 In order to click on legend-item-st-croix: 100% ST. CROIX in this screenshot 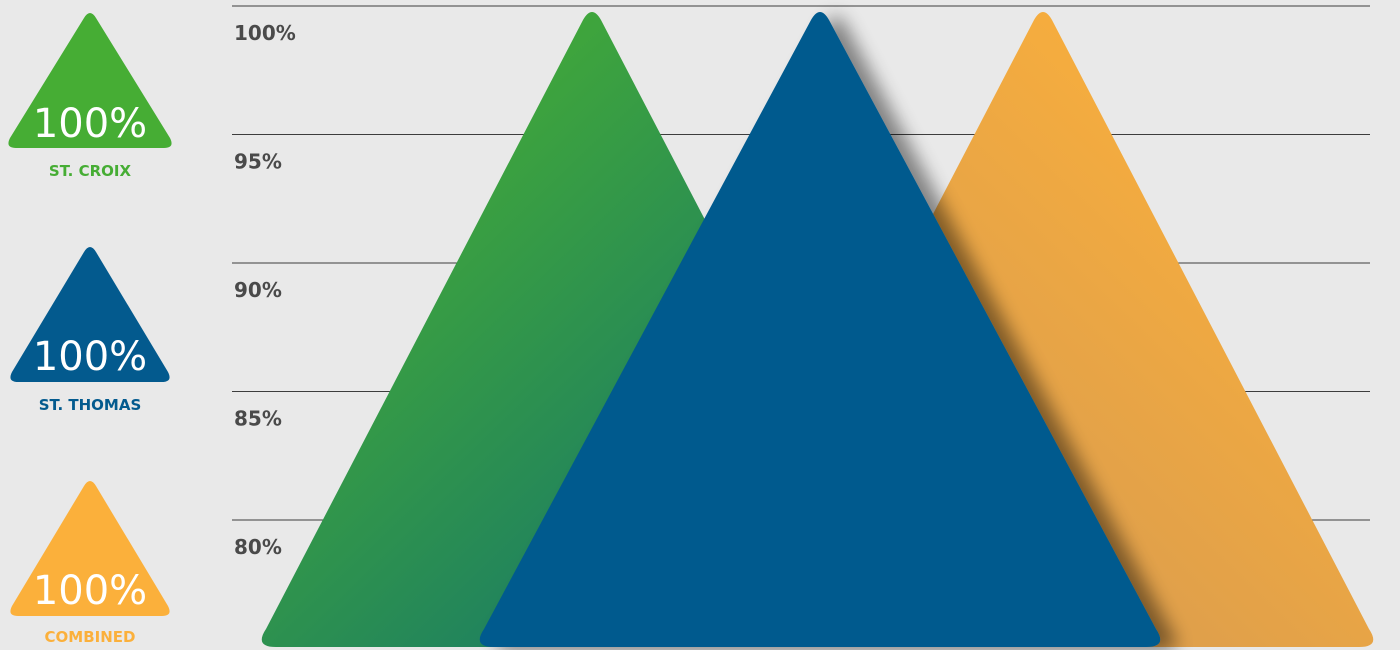, I will do `click(90, 96)`.